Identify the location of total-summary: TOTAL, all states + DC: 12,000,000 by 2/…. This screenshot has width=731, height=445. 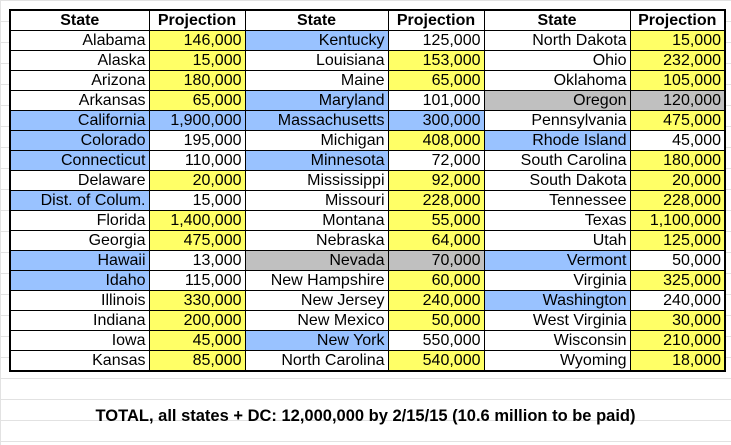
(365, 416).